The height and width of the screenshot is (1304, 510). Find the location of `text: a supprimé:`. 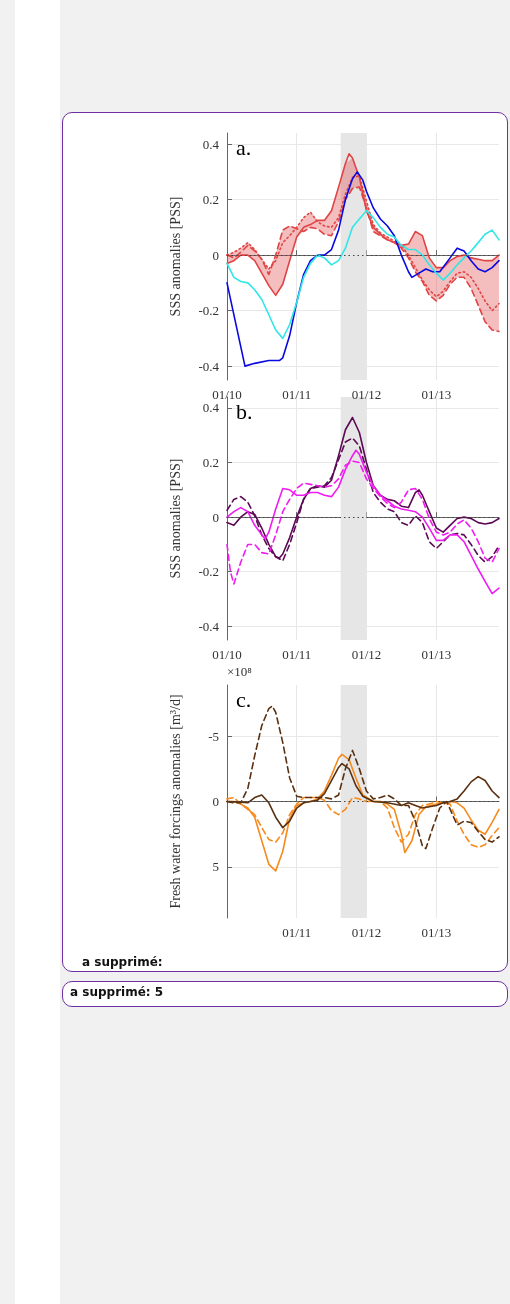

text: a supprimé: is located at coordinates (122, 962).